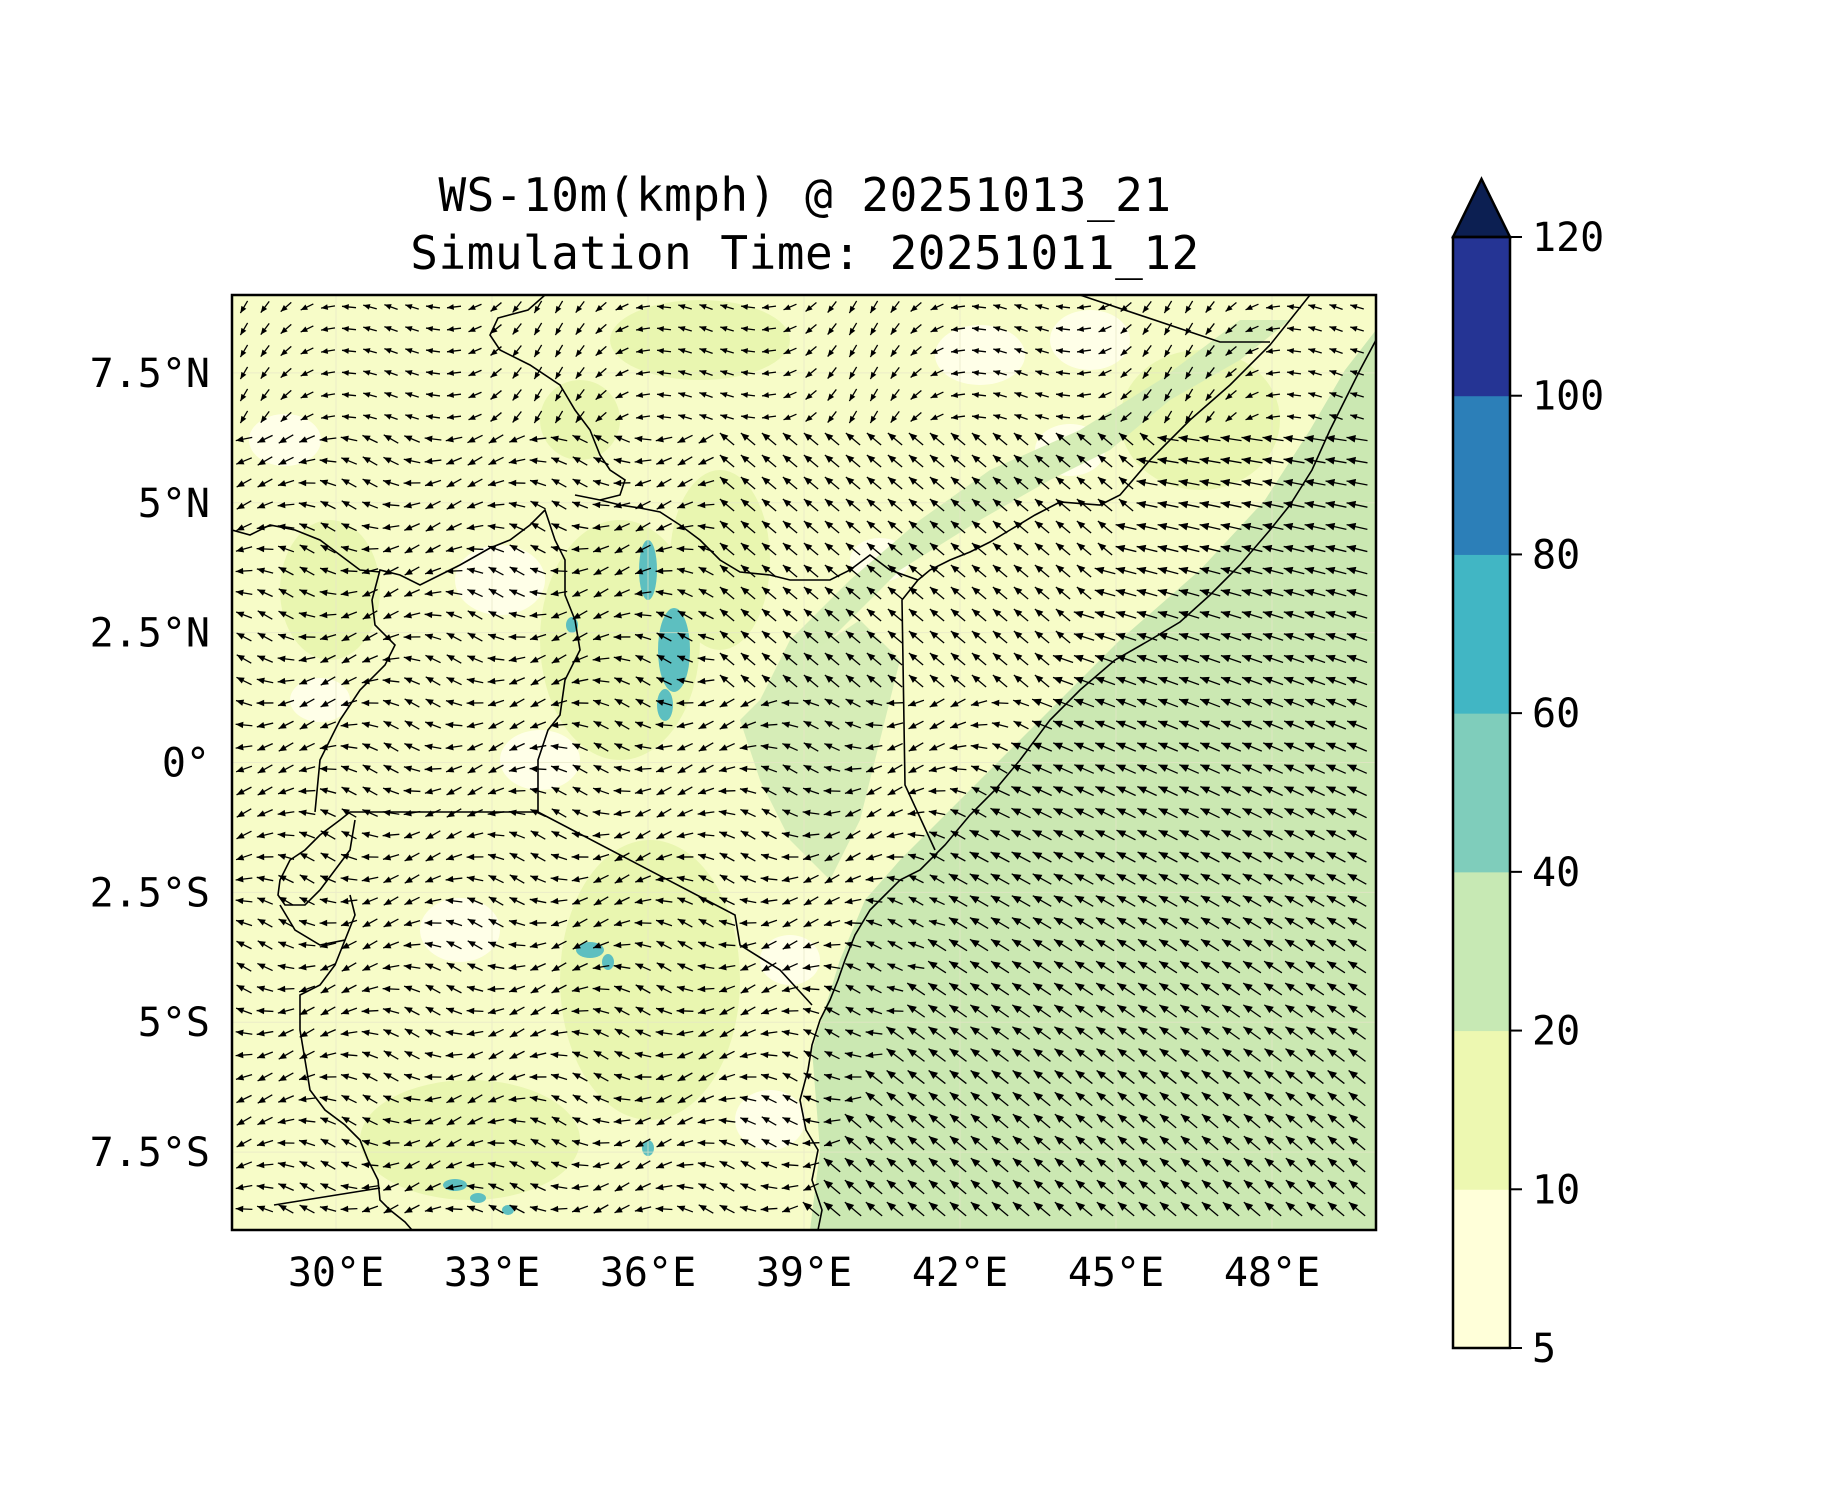  I want to click on x-tick-label: 48°E, so click(1272, 1273).